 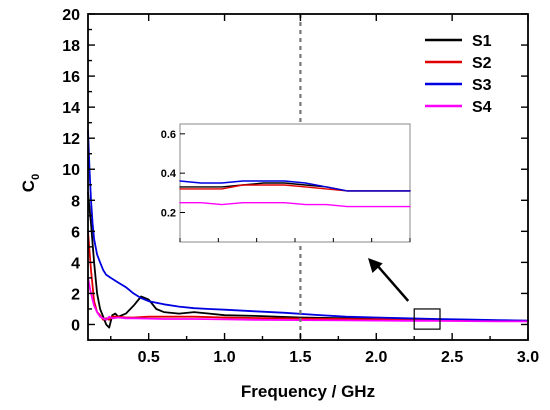 What do you see at coordinates (482, 85) in the screenshot?
I see `legend-label-s3: S3` at bounding box center [482, 85].